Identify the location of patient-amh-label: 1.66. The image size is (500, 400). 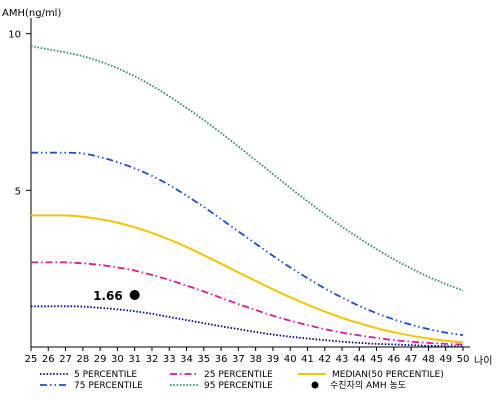
(108, 296).